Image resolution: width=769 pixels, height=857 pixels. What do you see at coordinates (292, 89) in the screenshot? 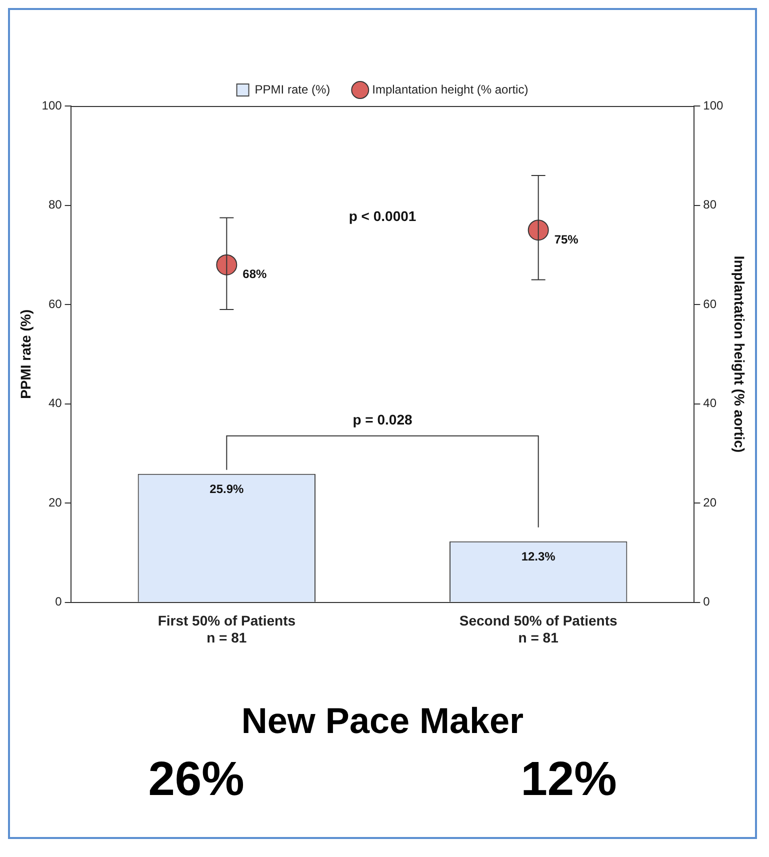
I see `legend-label: PPMI rate (%)` at bounding box center [292, 89].